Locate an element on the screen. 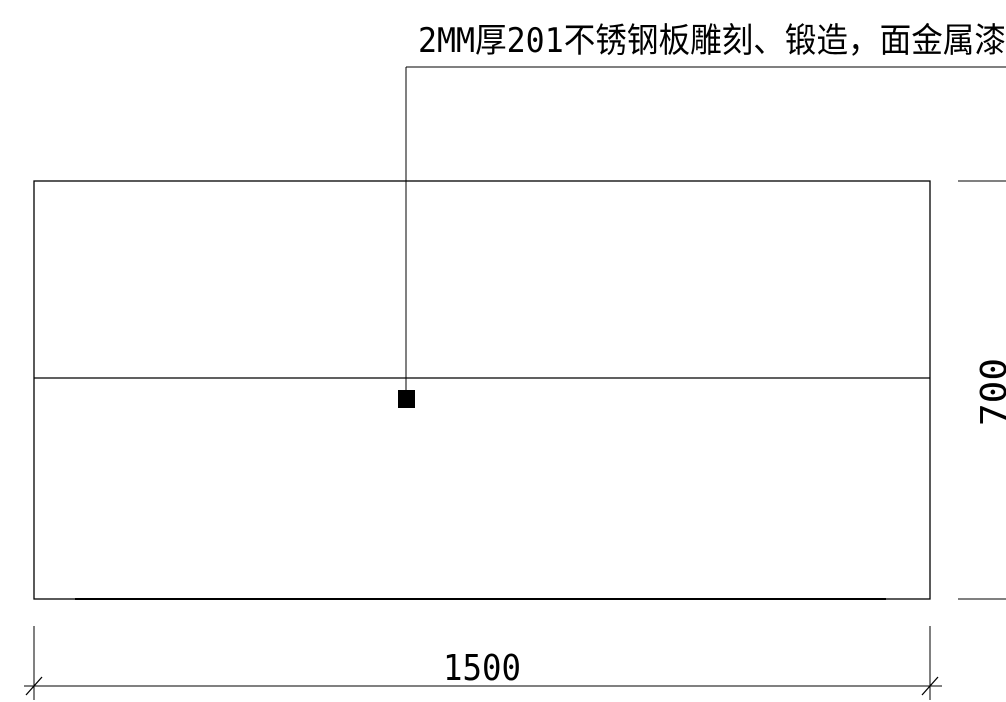 Image resolution: width=1006 pixels, height=702 pixels. material-annotation: 2MM厚201不锈钢板雕刻、锻造，面金属漆 is located at coordinates (712, 41).